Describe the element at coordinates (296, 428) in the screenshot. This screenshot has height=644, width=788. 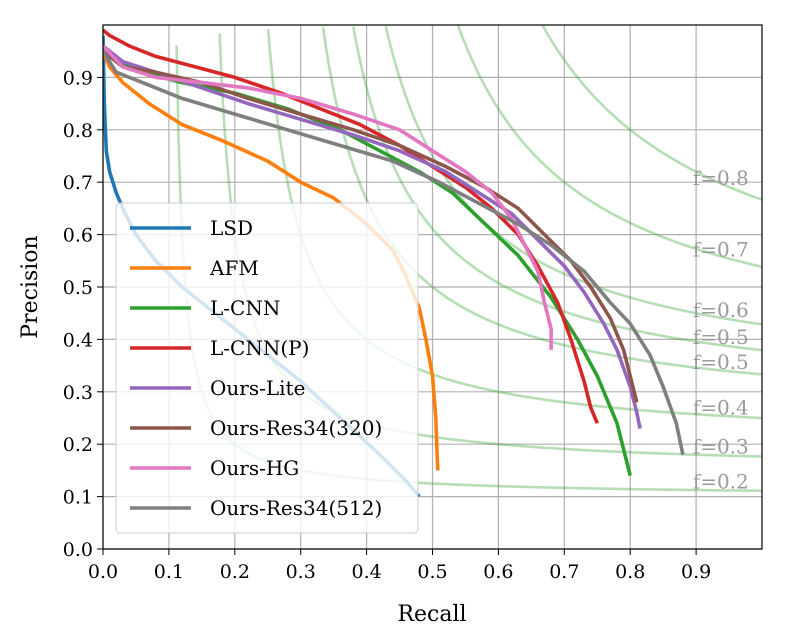
I see `legend-label: Ours-Res34(320)` at that location.